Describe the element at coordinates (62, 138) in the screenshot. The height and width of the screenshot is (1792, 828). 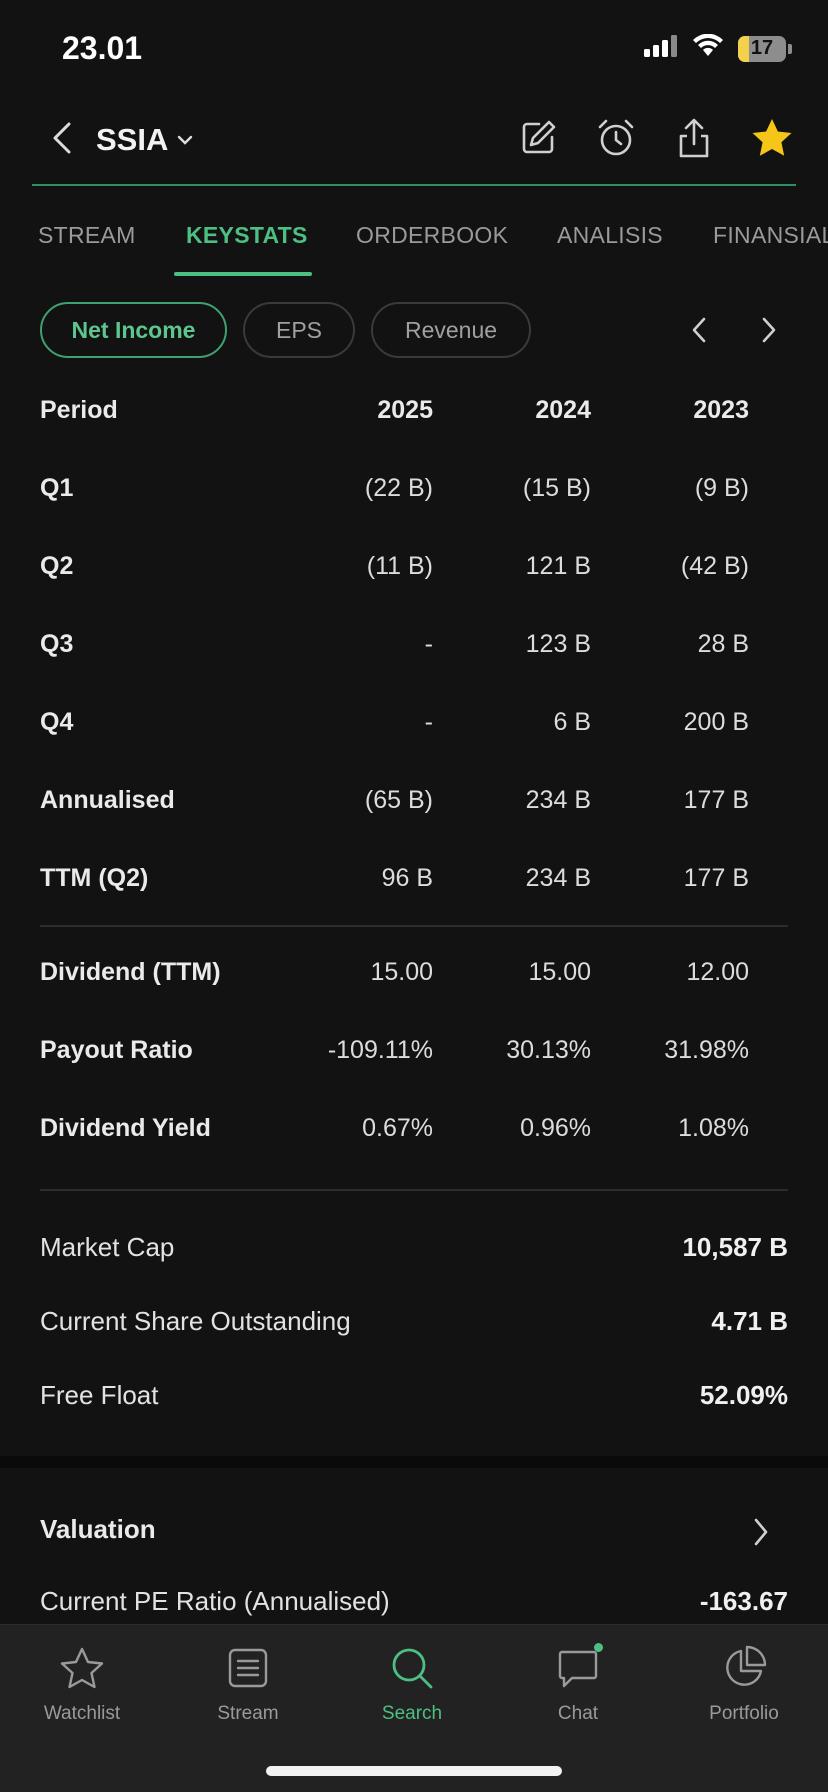
I see `back-button` at that location.